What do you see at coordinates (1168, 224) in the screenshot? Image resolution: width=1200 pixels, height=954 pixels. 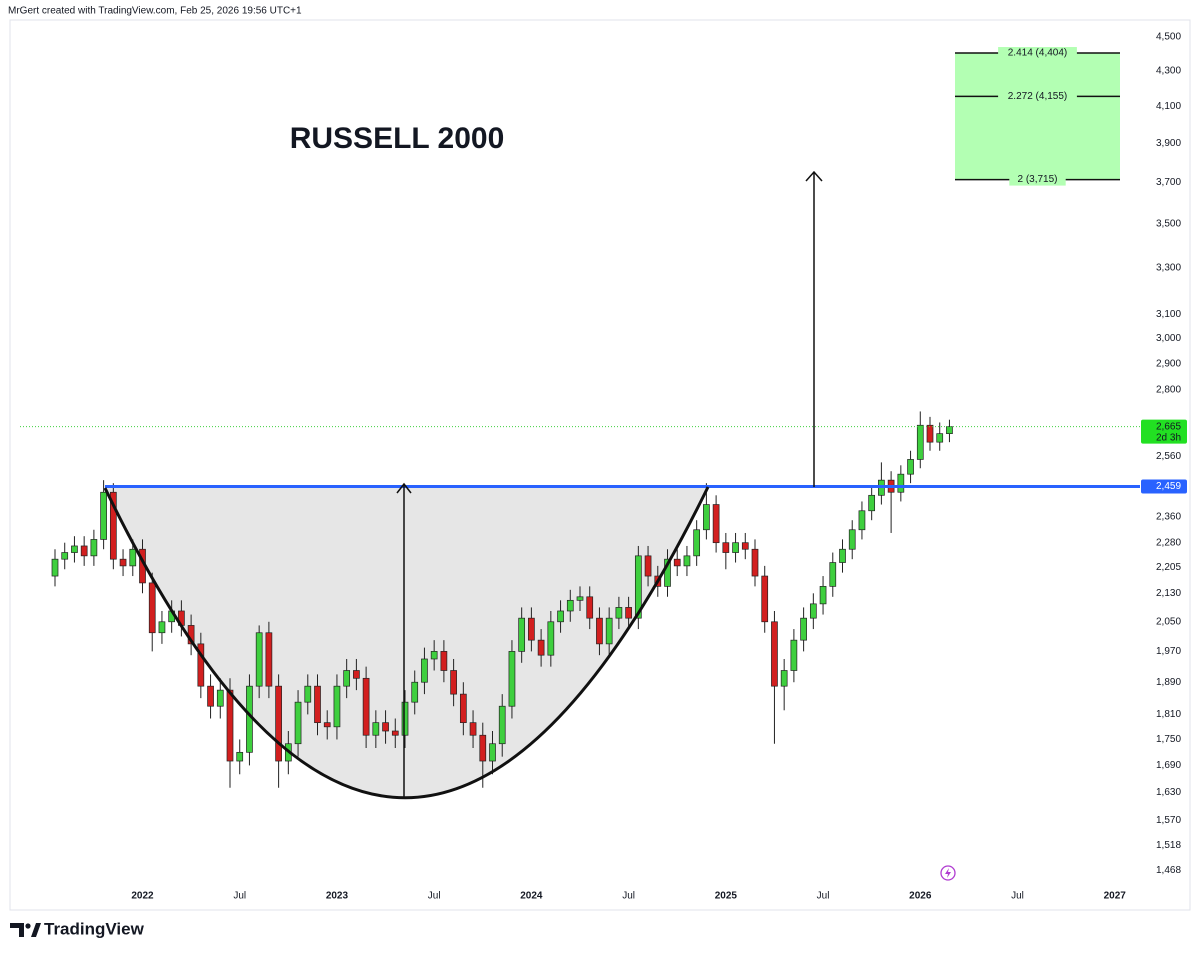 I see `y-tick-label: 3,500` at bounding box center [1168, 224].